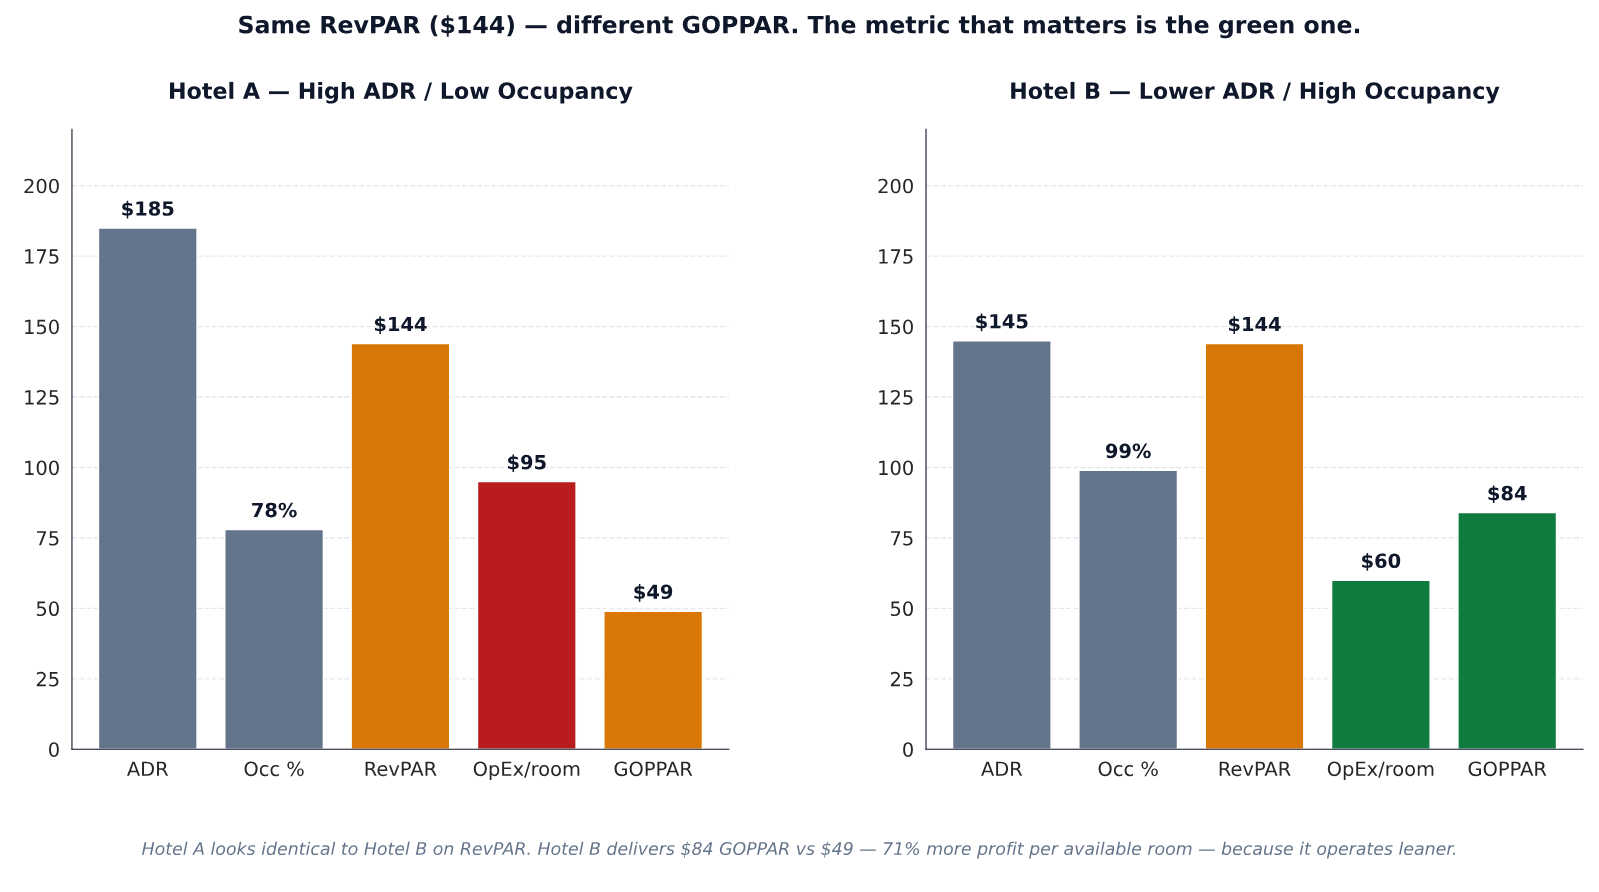 The width and height of the screenshot is (1599, 892). I want to click on data-label: $185, so click(148, 209).